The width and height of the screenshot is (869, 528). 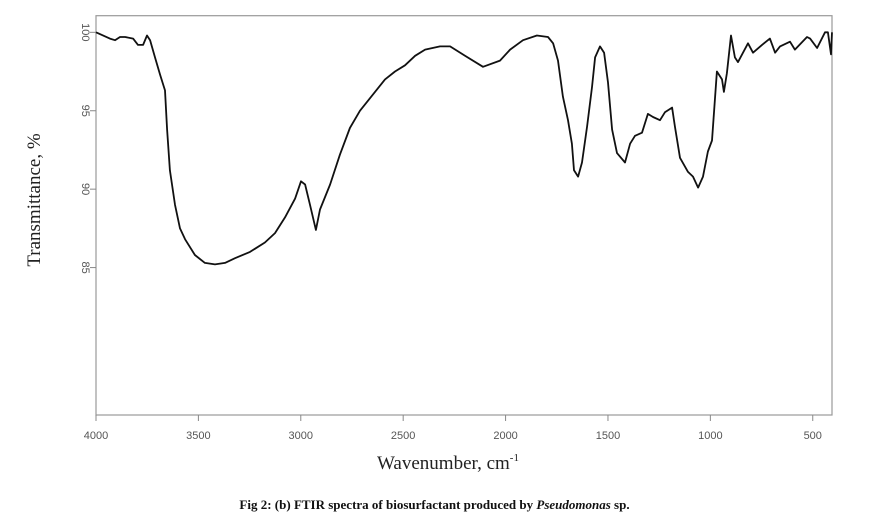 What do you see at coordinates (85, 32) in the screenshot?
I see `y-tick-label: 100` at bounding box center [85, 32].